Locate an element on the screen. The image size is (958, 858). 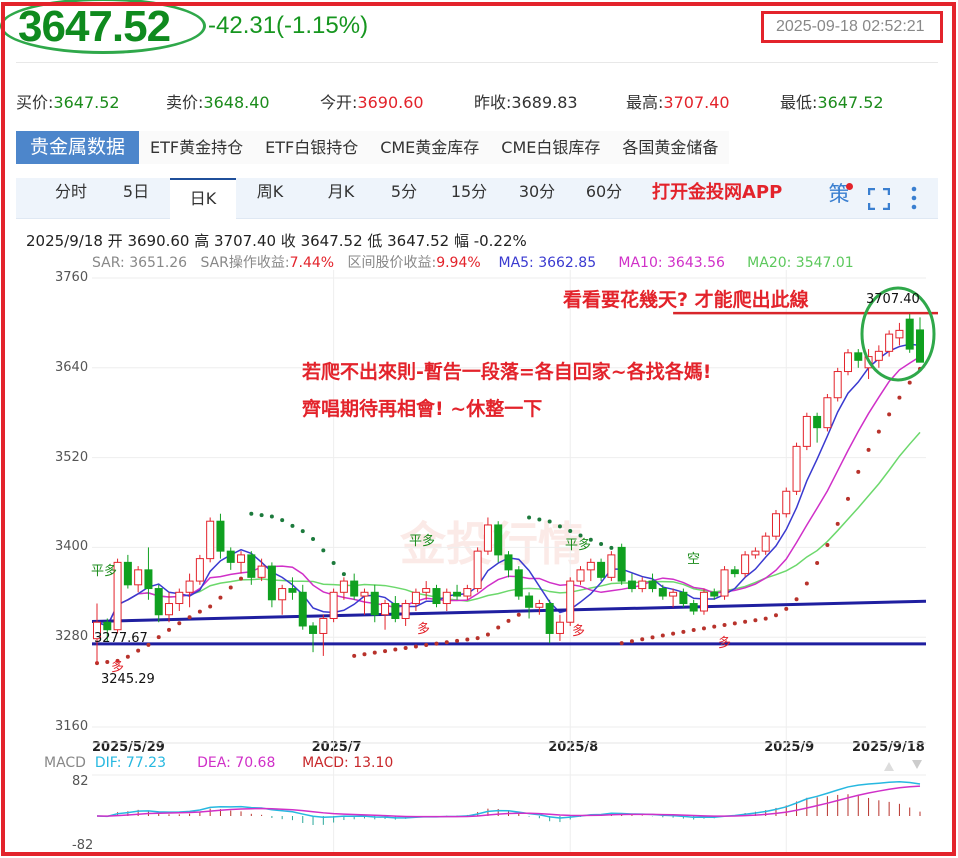
range-return: 9.94% is located at coordinates (458, 263).